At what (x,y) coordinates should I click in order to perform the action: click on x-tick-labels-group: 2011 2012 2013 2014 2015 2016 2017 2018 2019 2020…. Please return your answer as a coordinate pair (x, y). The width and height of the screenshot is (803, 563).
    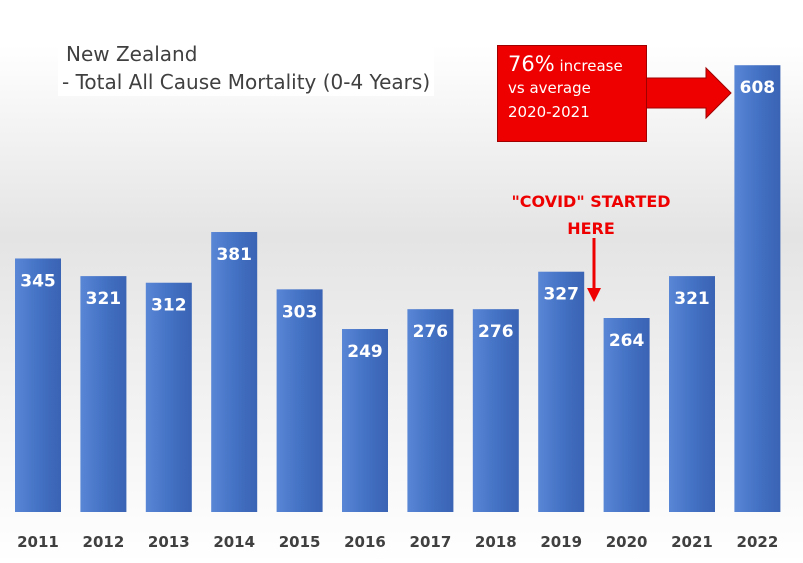
    Looking at the image, I should click on (397, 542).